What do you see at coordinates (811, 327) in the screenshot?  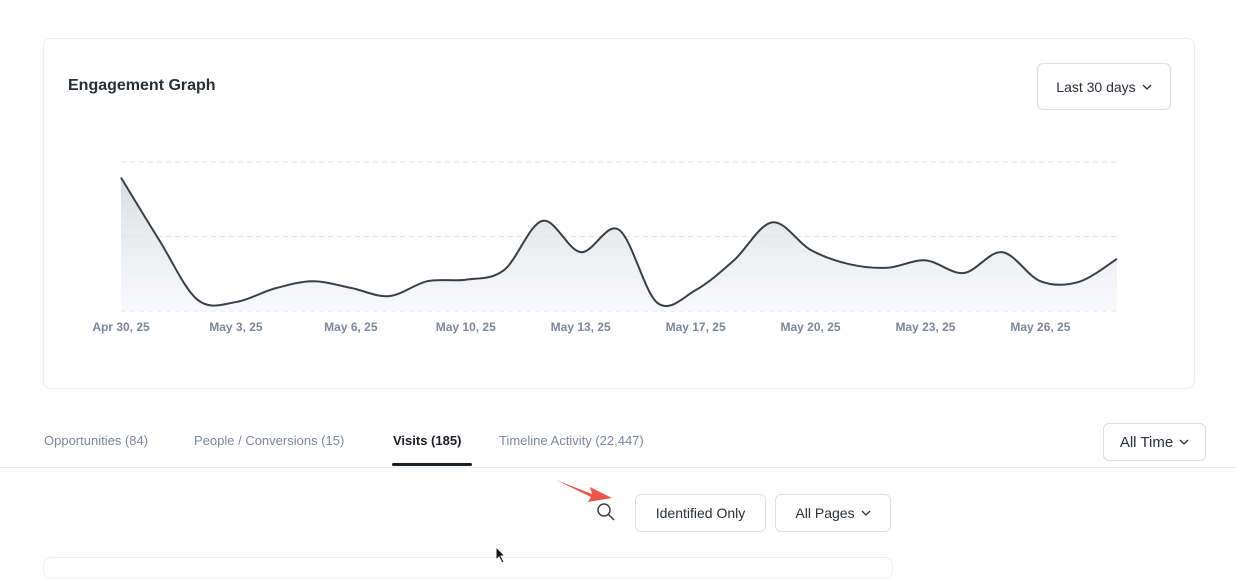 I see `x-tick-label: May 20, 25` at bounding box center [811, 327].